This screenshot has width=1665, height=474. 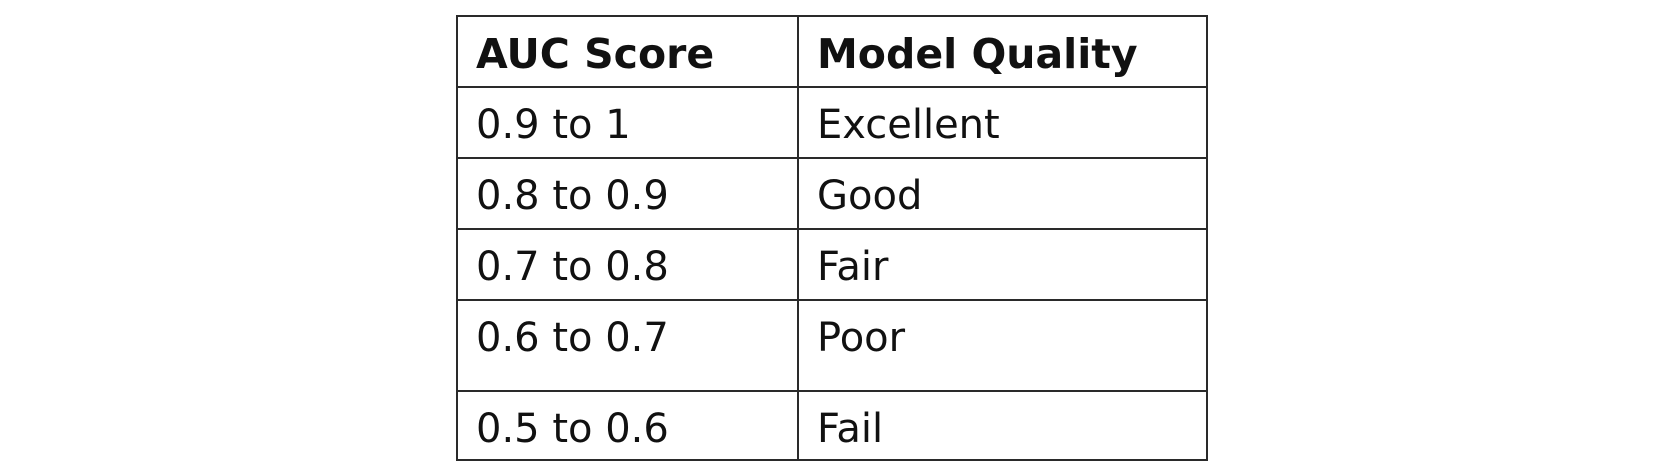 I want to click on auc-score-cell: 0.9 to 1, so click(x=627, y=122).